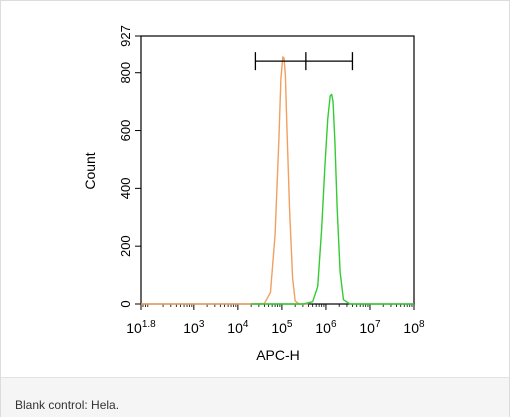 The width and height of the screenshot is (510, 417). What do you see at coordinates (238, 327) in the screenshot?
I see `x-tick-label: 10⁴` at bounding box center [238, 327].